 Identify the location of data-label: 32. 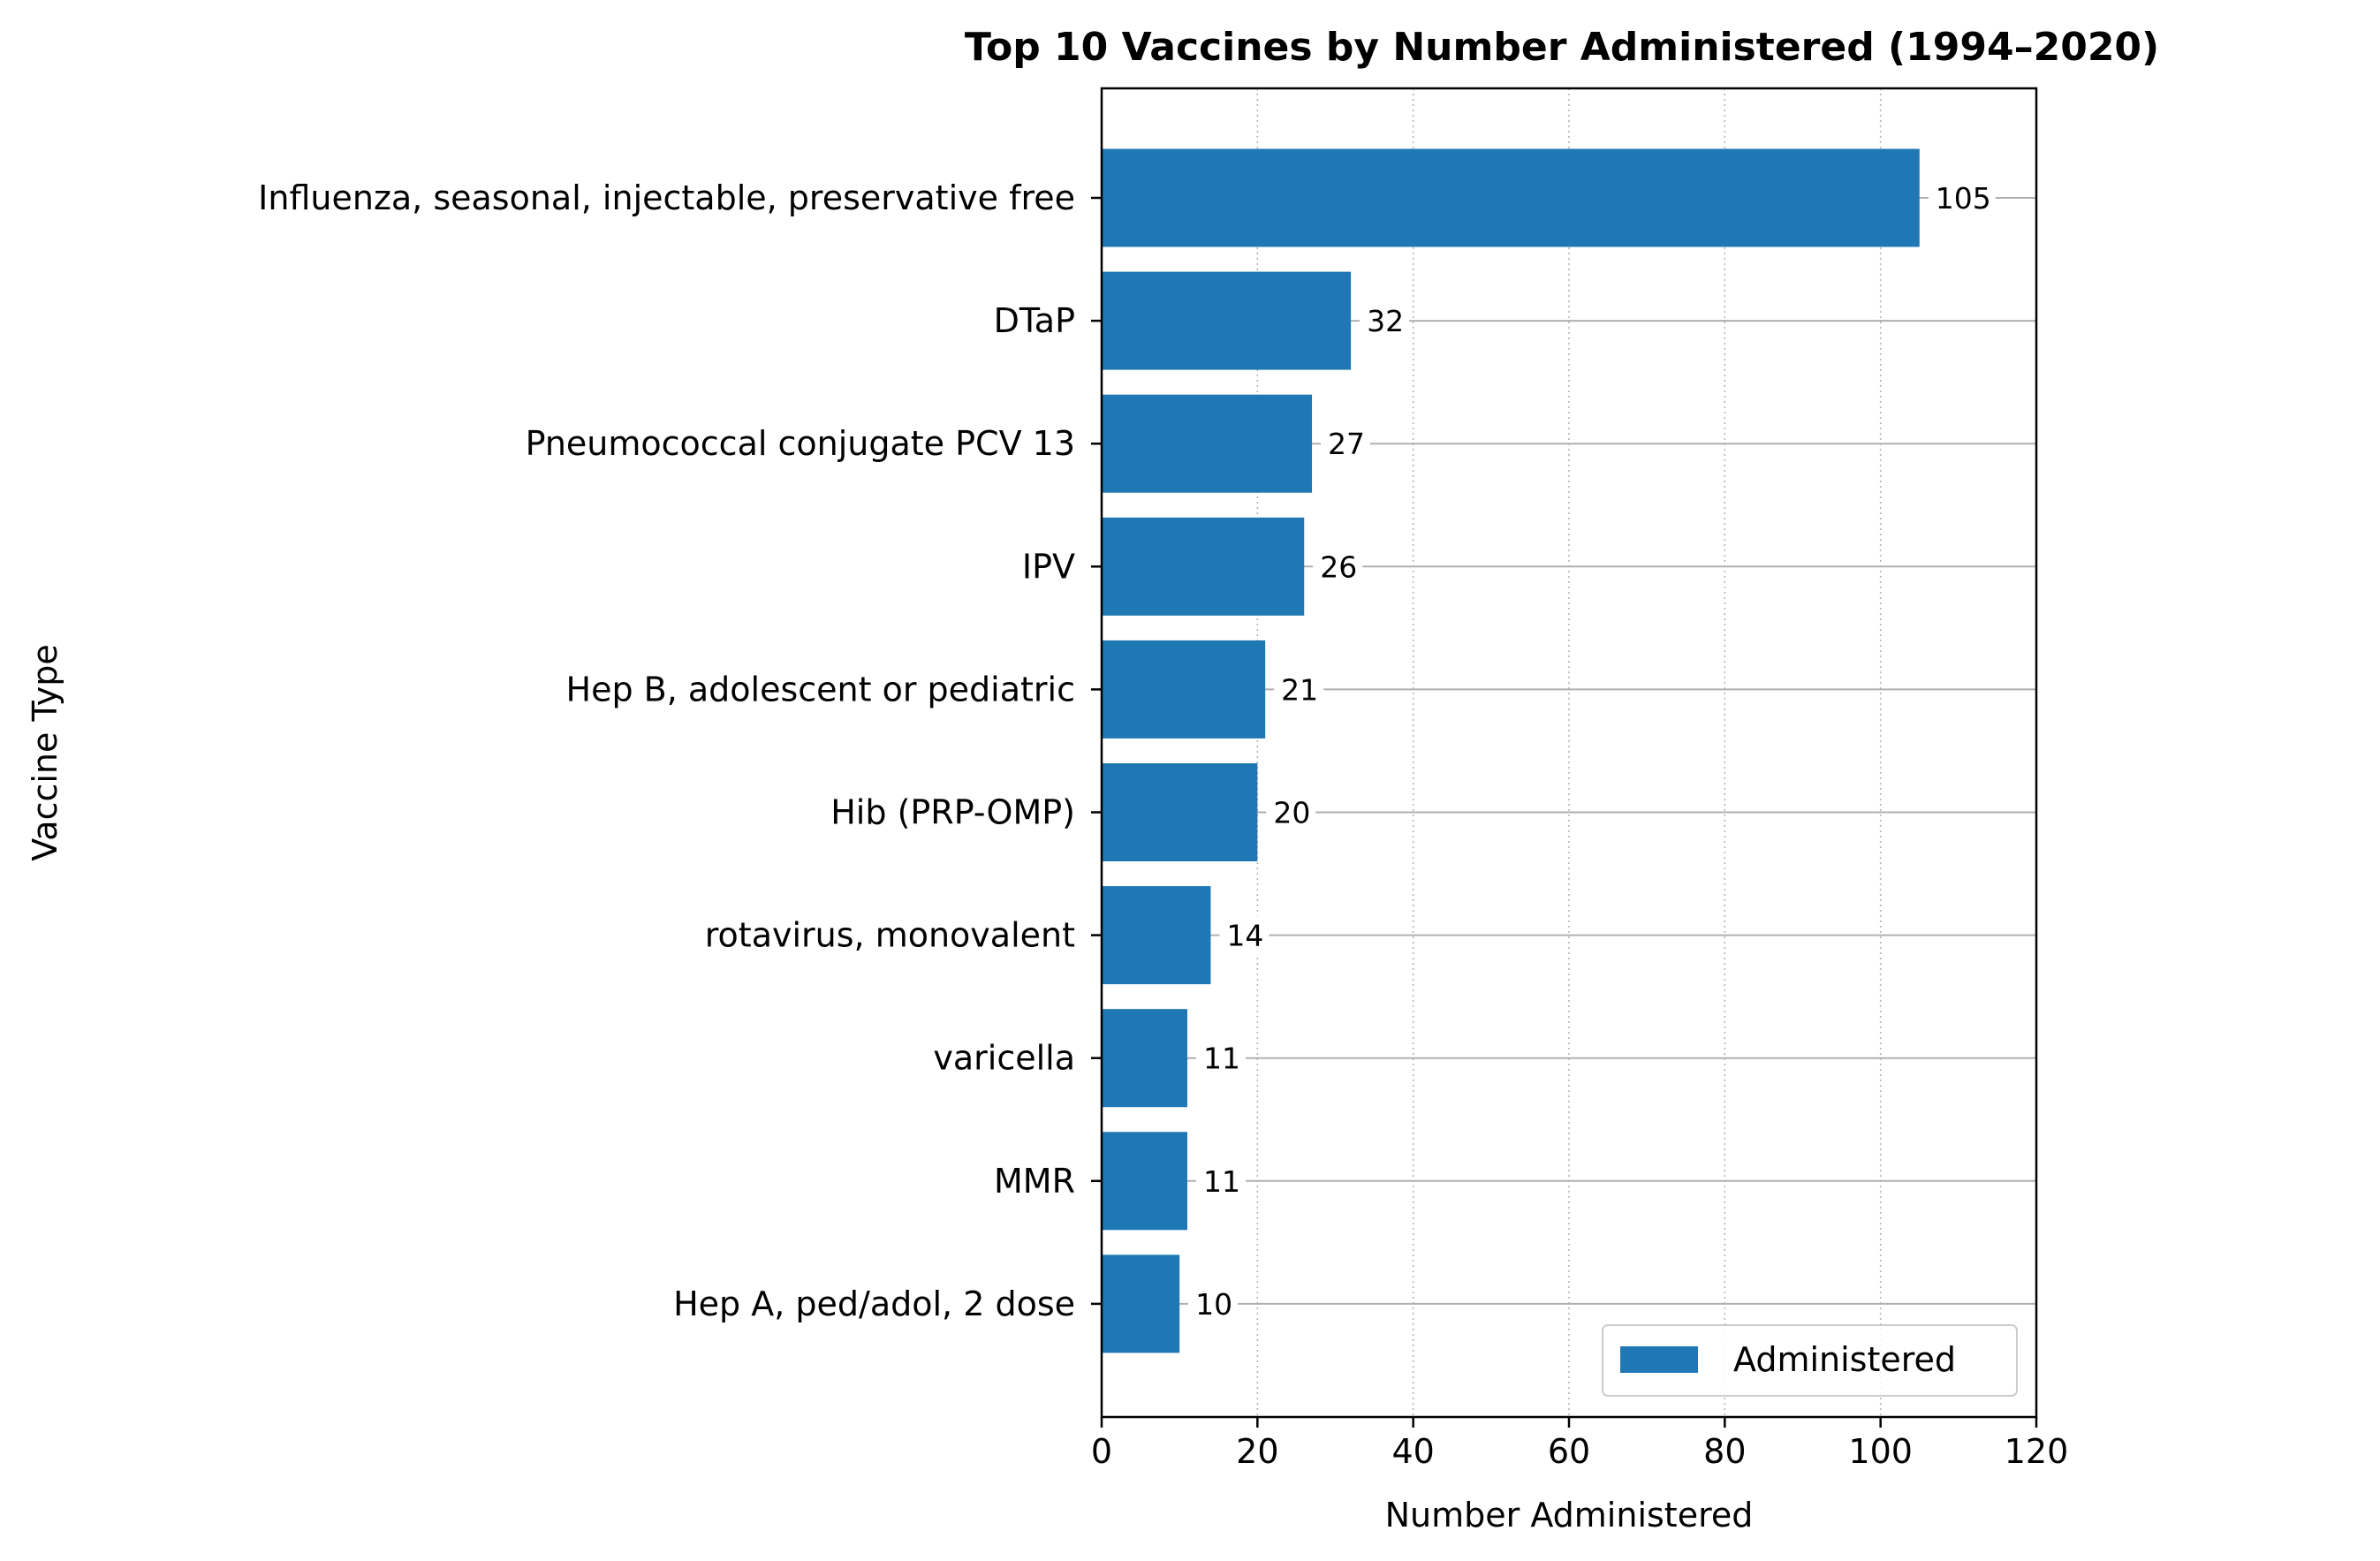
(1385, 321).